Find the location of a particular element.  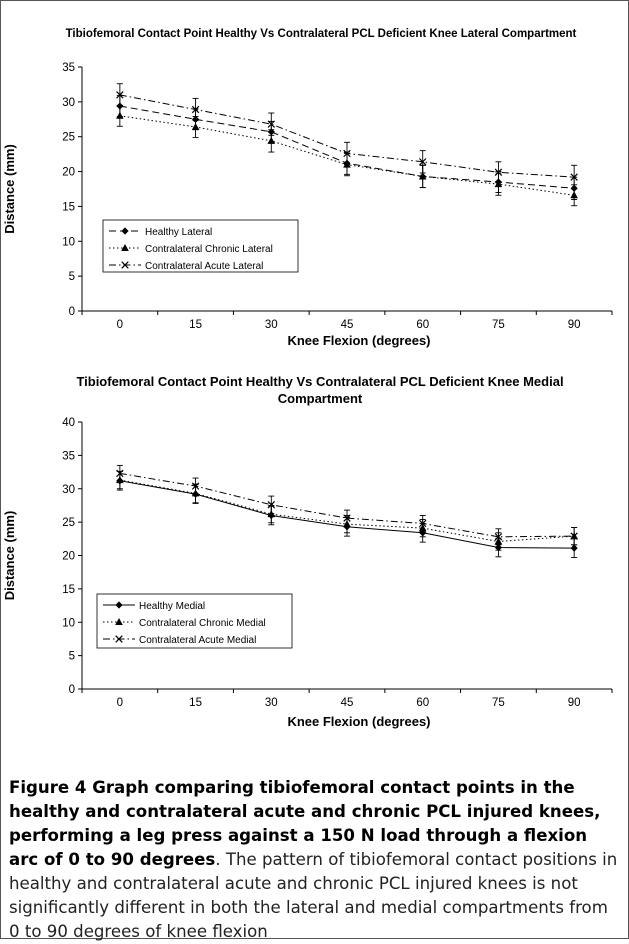

medial-y-tick-label: 5 is located at coordinates (72, 657).